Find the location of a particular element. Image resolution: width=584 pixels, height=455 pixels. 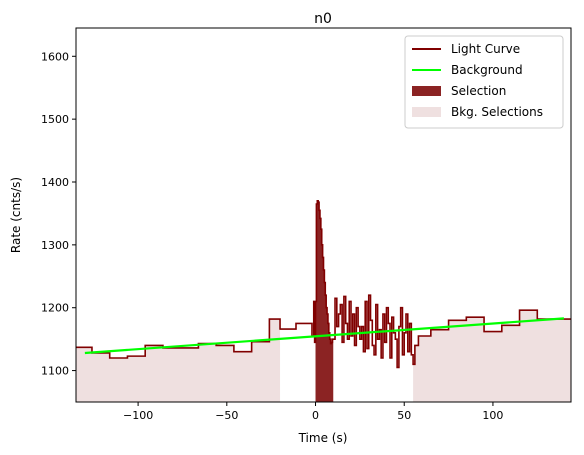

chart-title: n0 is located at coordinates (323, 19).